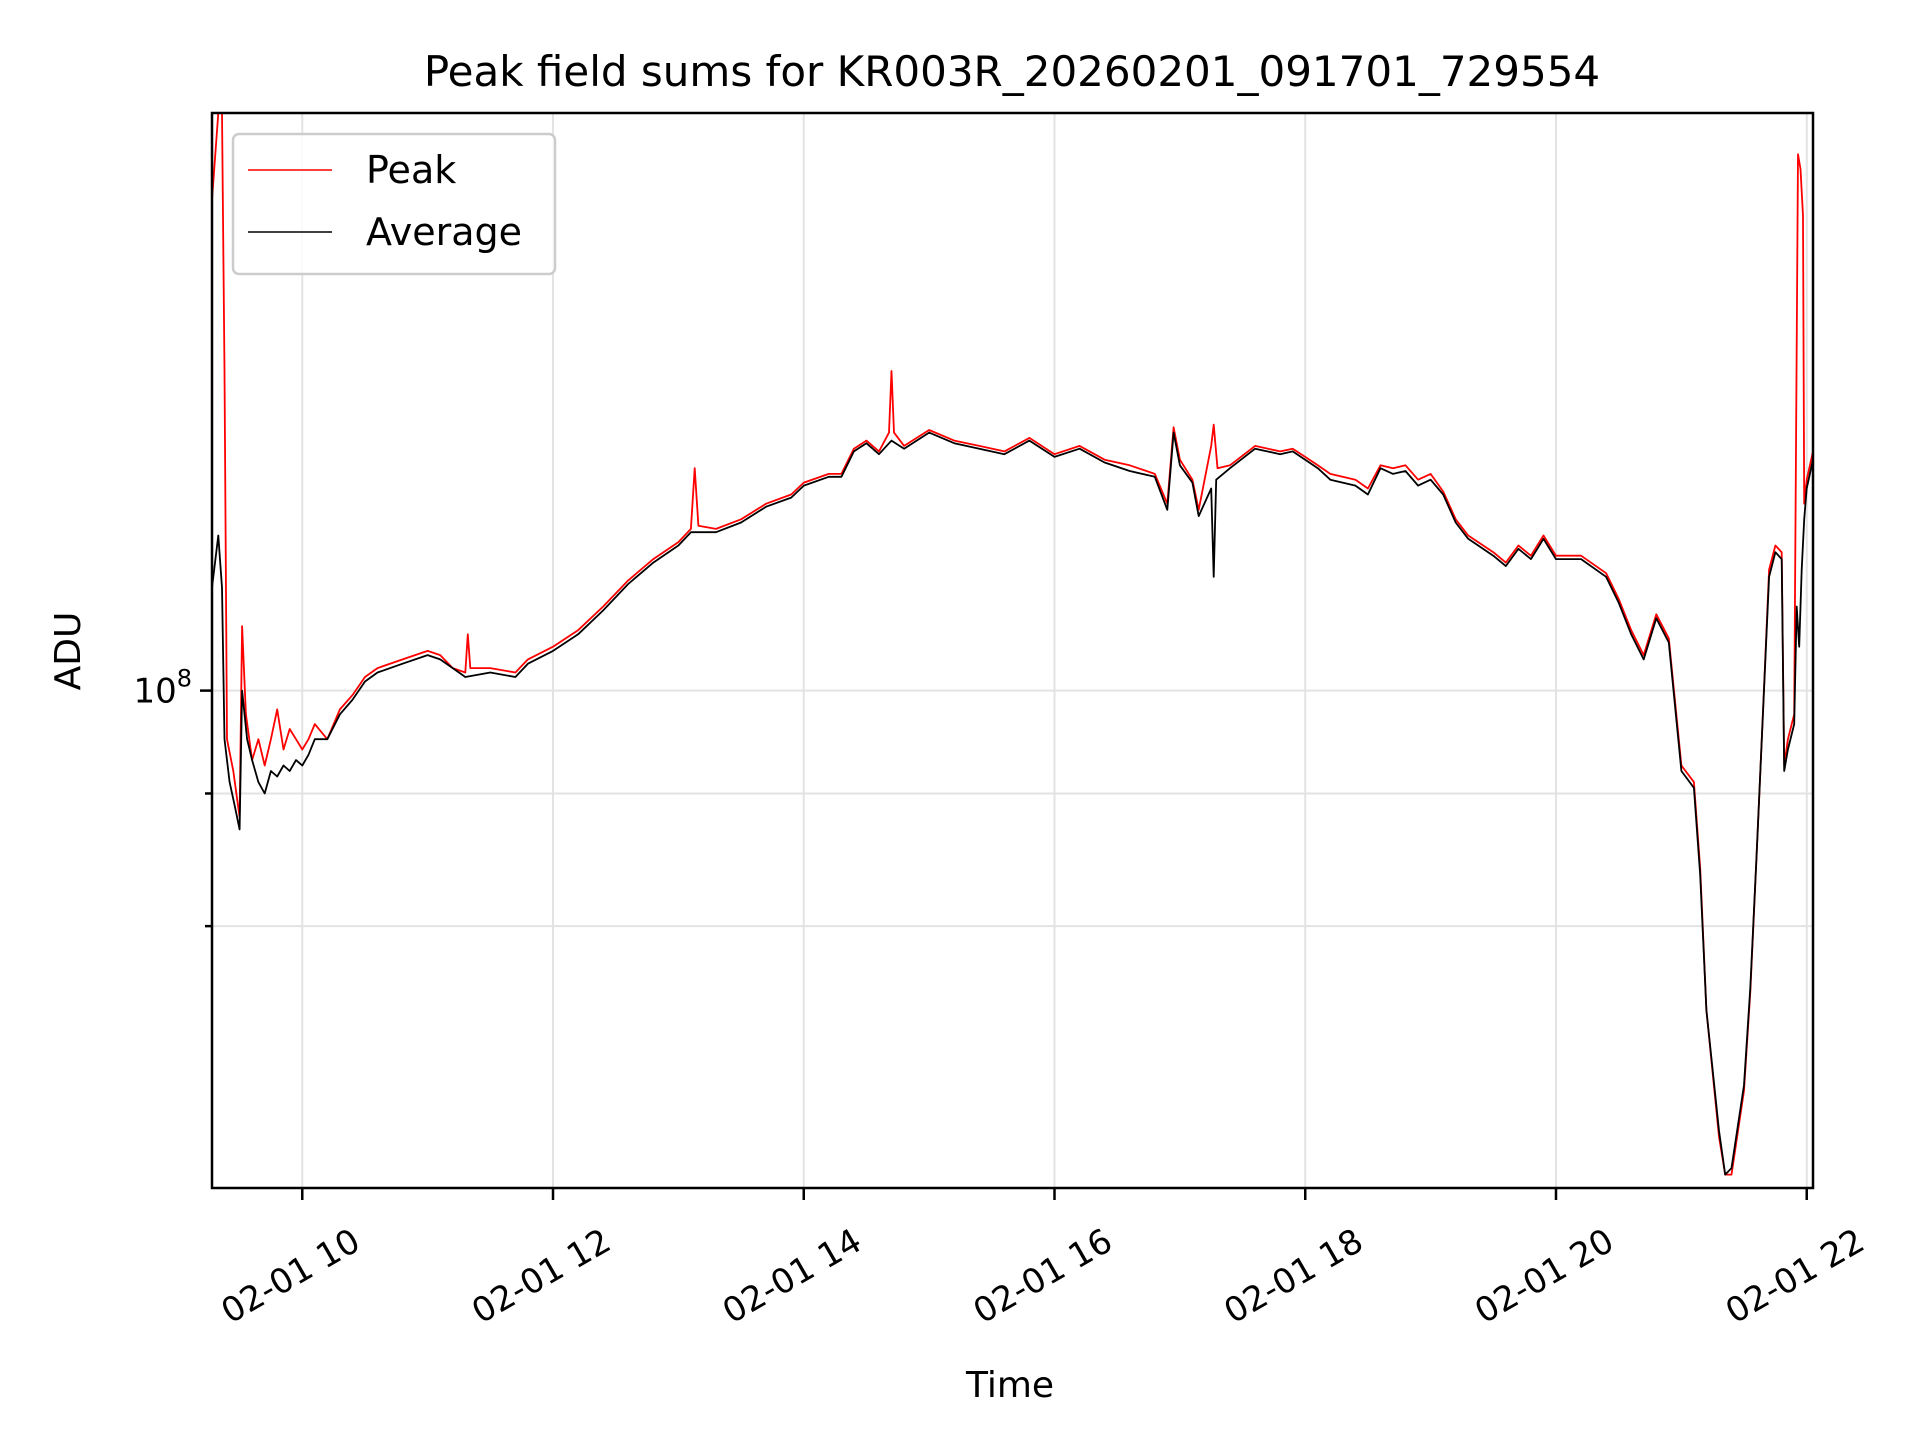  I want to click on legend-box, so click(394, 204).